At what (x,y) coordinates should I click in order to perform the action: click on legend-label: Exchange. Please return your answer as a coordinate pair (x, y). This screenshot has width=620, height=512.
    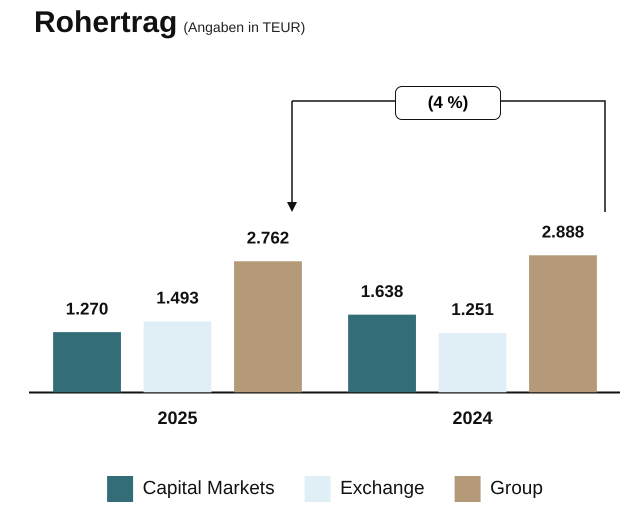
    Looking at the image, I should click on (382, 489).